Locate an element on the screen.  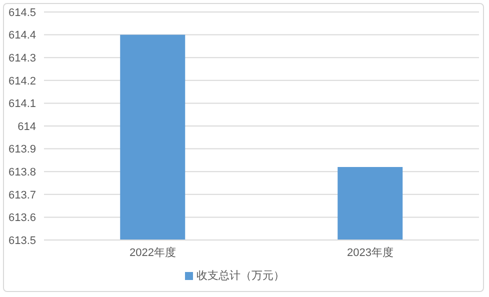
x-tick-label: 2022年度 is located at coordinates (153, 252).